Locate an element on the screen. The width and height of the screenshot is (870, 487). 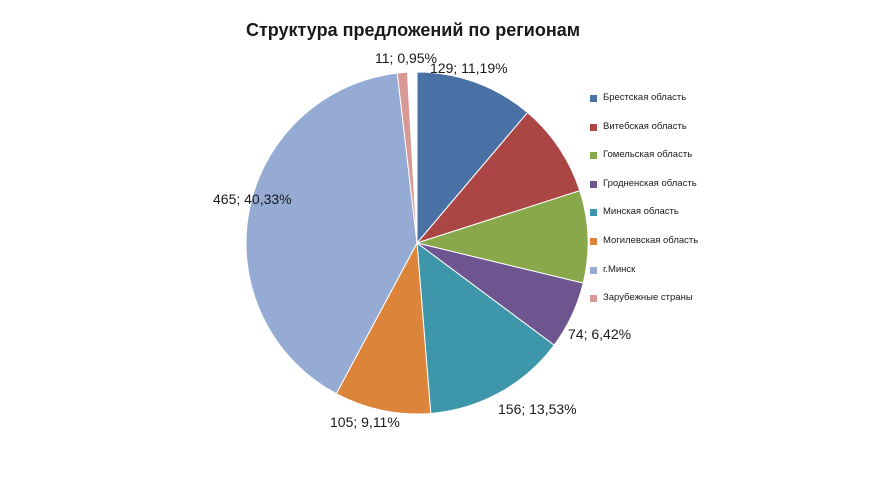
data-label-8: 11; 0,95% is located at coordinates (406, 58).